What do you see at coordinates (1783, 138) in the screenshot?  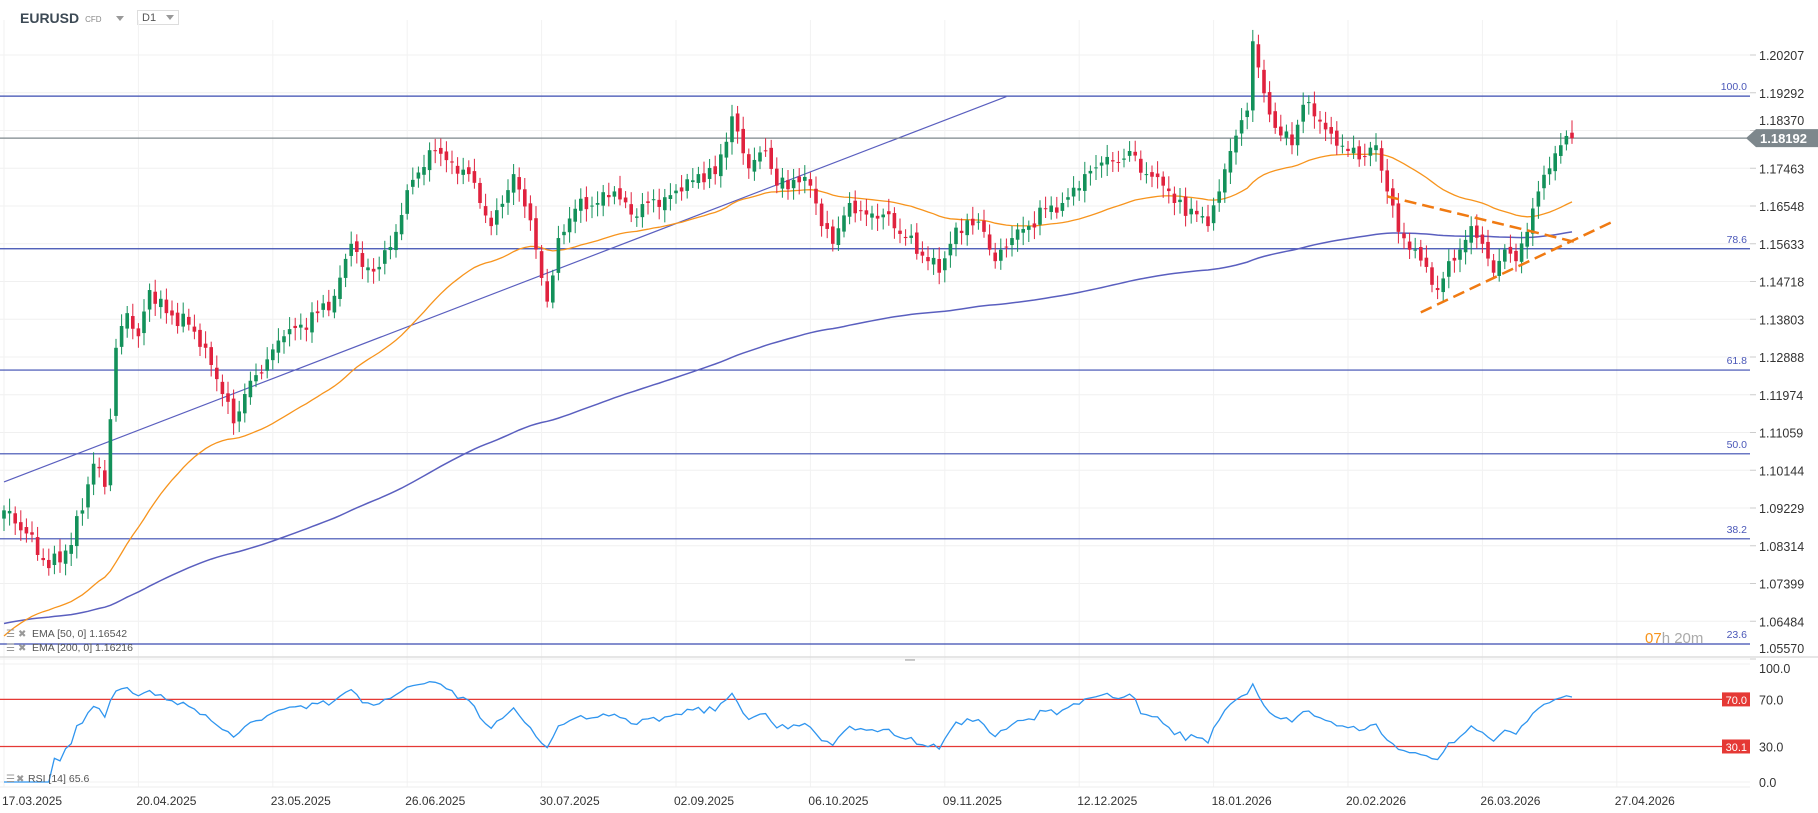 I see `last-price-label: 1.18192` at bounding box center [1783, 138].